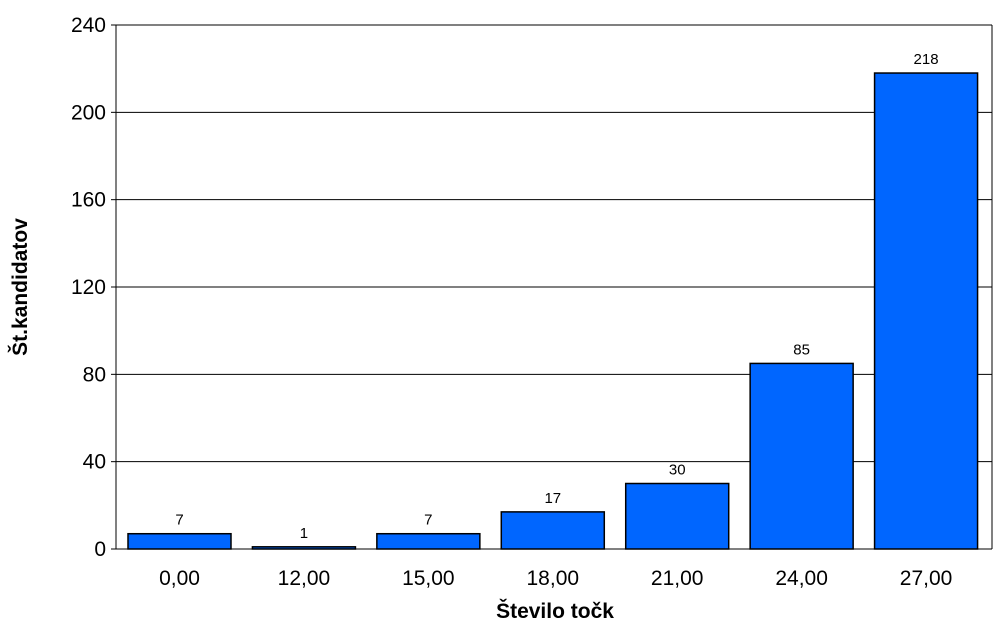  What do you see at coordinates (94, 374) in the screenshot?
I see `y-tick-label: 80` at bounding box center [94, 374].